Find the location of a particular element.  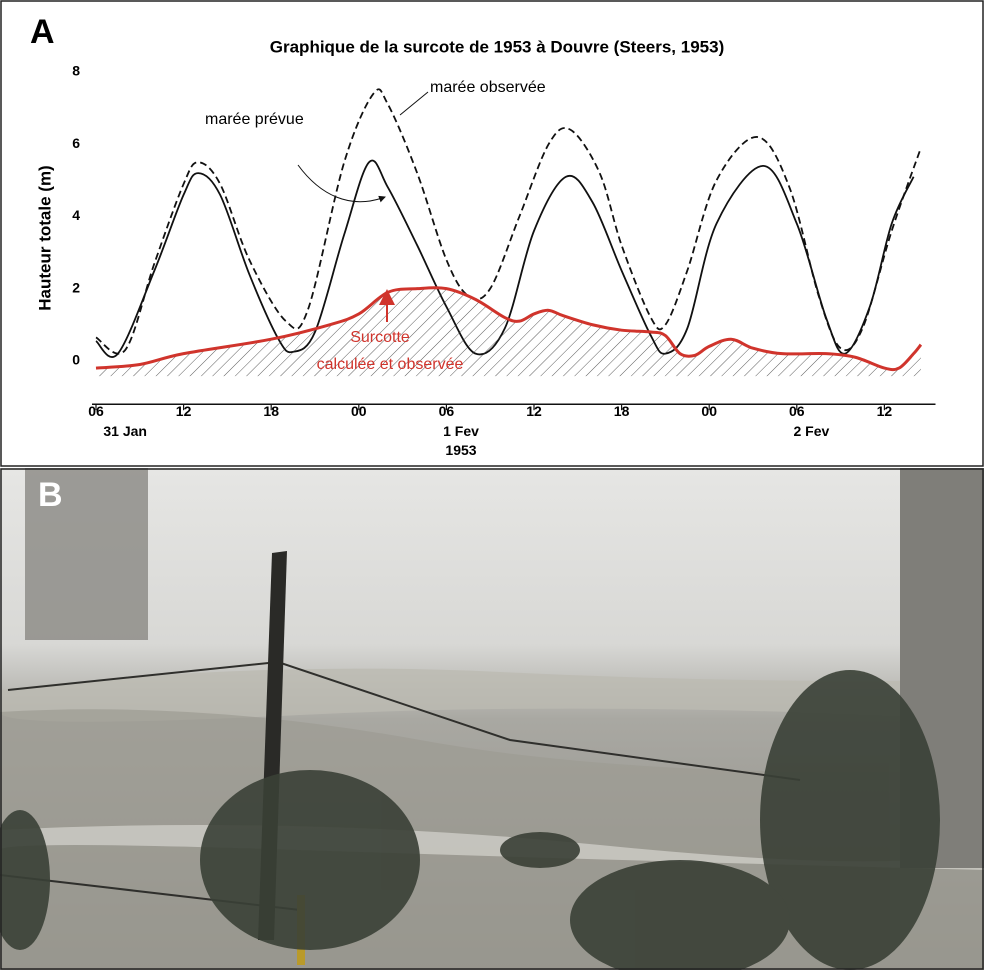

y-tick-label: 0 is located at coordinates (76, 360).